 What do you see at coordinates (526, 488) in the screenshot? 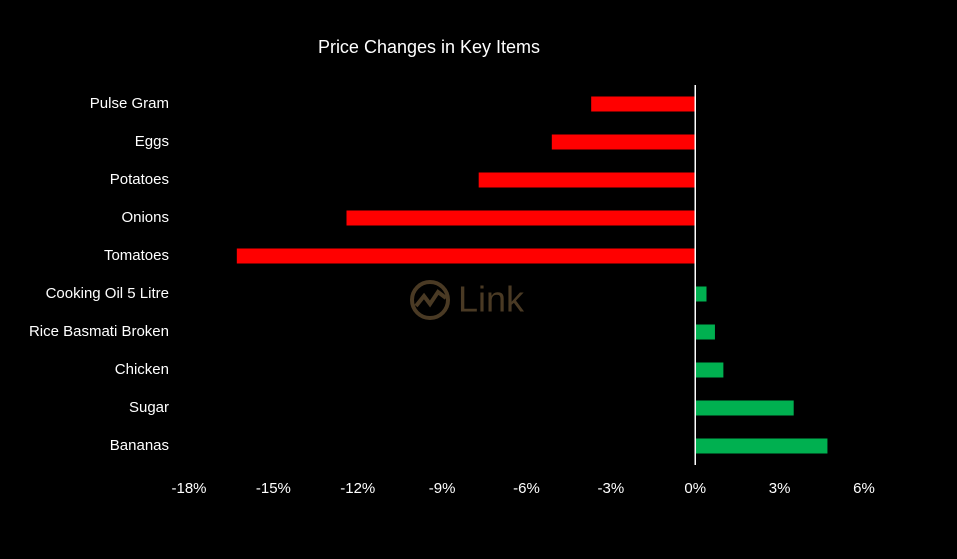
I see `x-tick-label: -6%` at bounding box center [526, 488].